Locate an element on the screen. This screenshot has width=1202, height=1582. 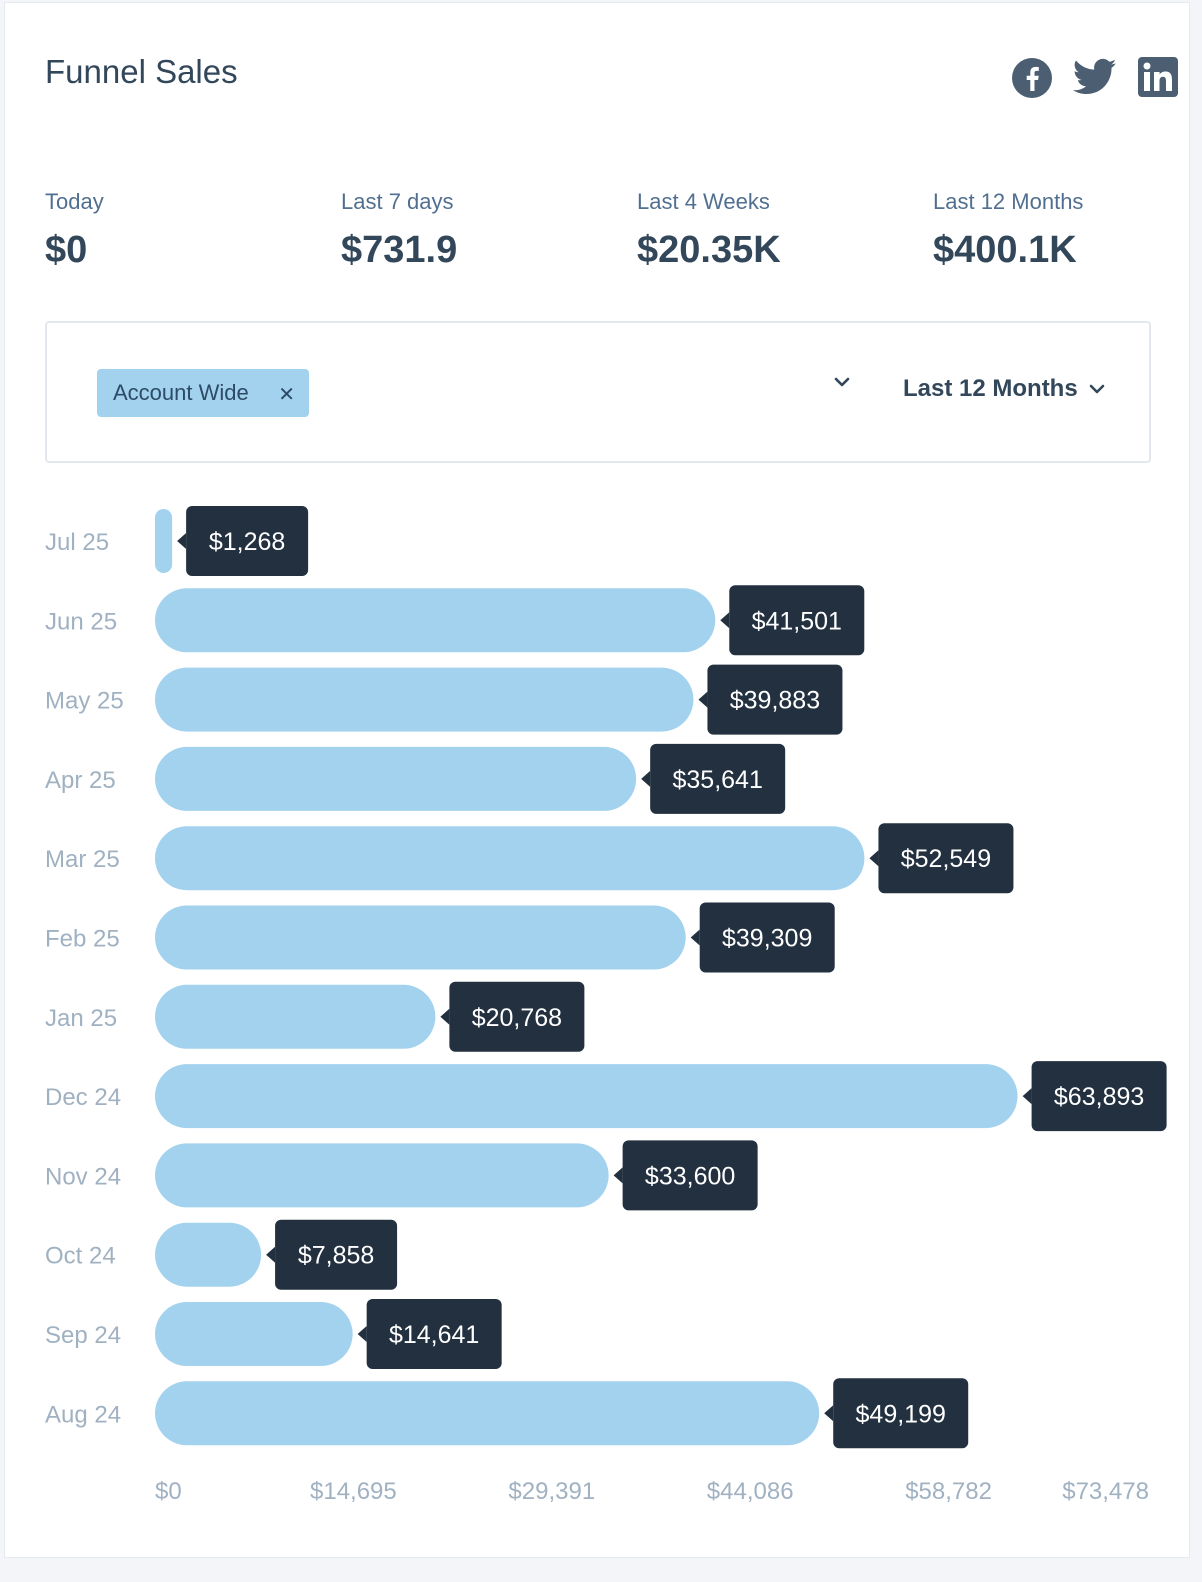
value-label-text: $33,600 is located at coordinates (690, 1176).